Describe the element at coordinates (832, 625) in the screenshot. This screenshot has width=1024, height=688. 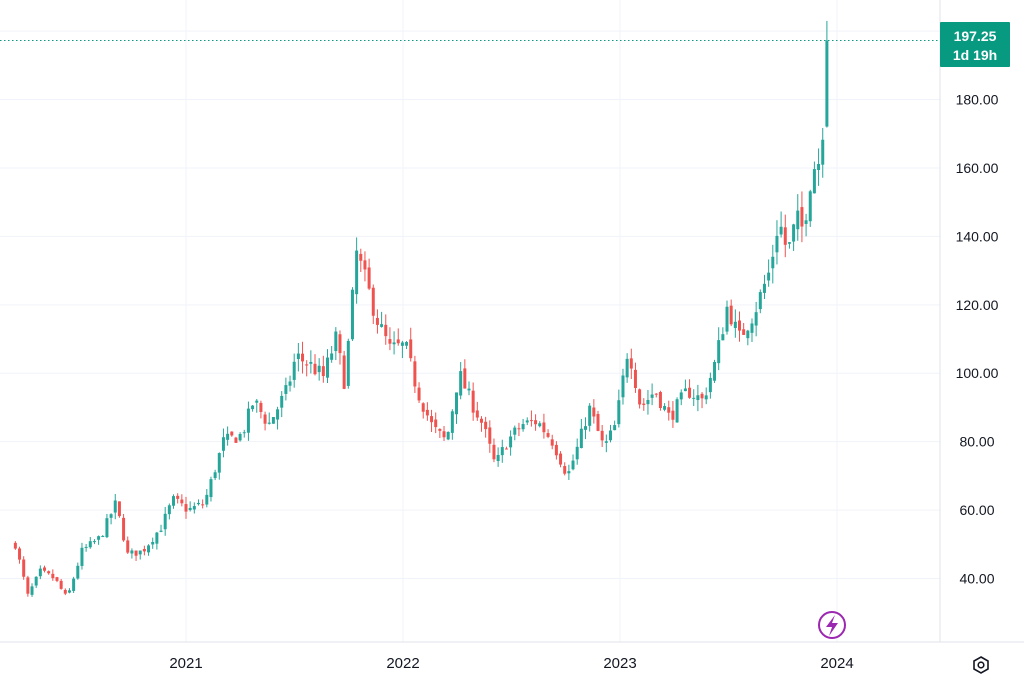
I see `events-lightning-icon` at that location.